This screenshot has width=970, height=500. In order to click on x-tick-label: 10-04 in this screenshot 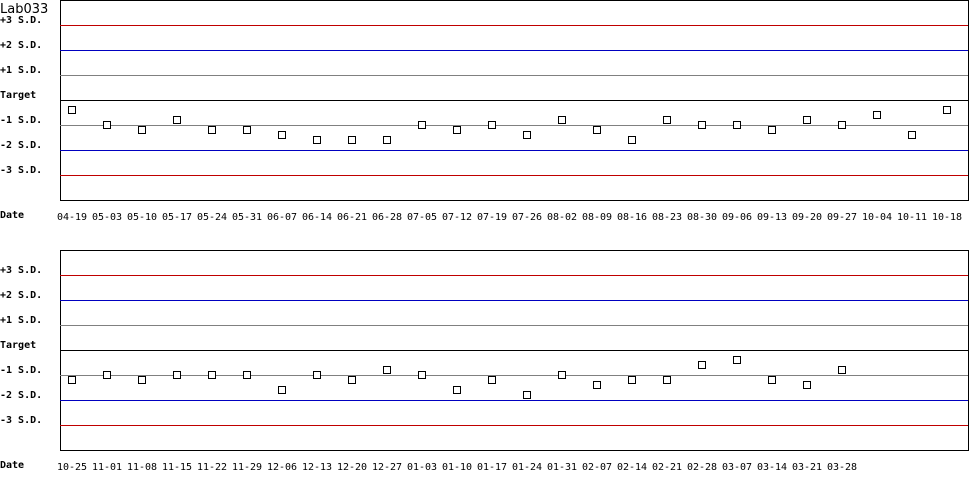, I will do `click(877, 217)`.